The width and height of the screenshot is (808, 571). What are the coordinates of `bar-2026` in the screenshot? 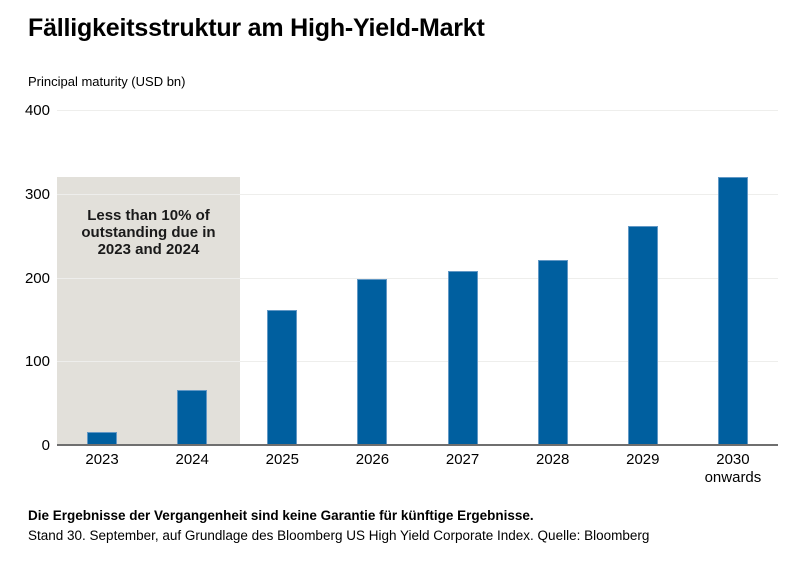 It's located at (372, 362).